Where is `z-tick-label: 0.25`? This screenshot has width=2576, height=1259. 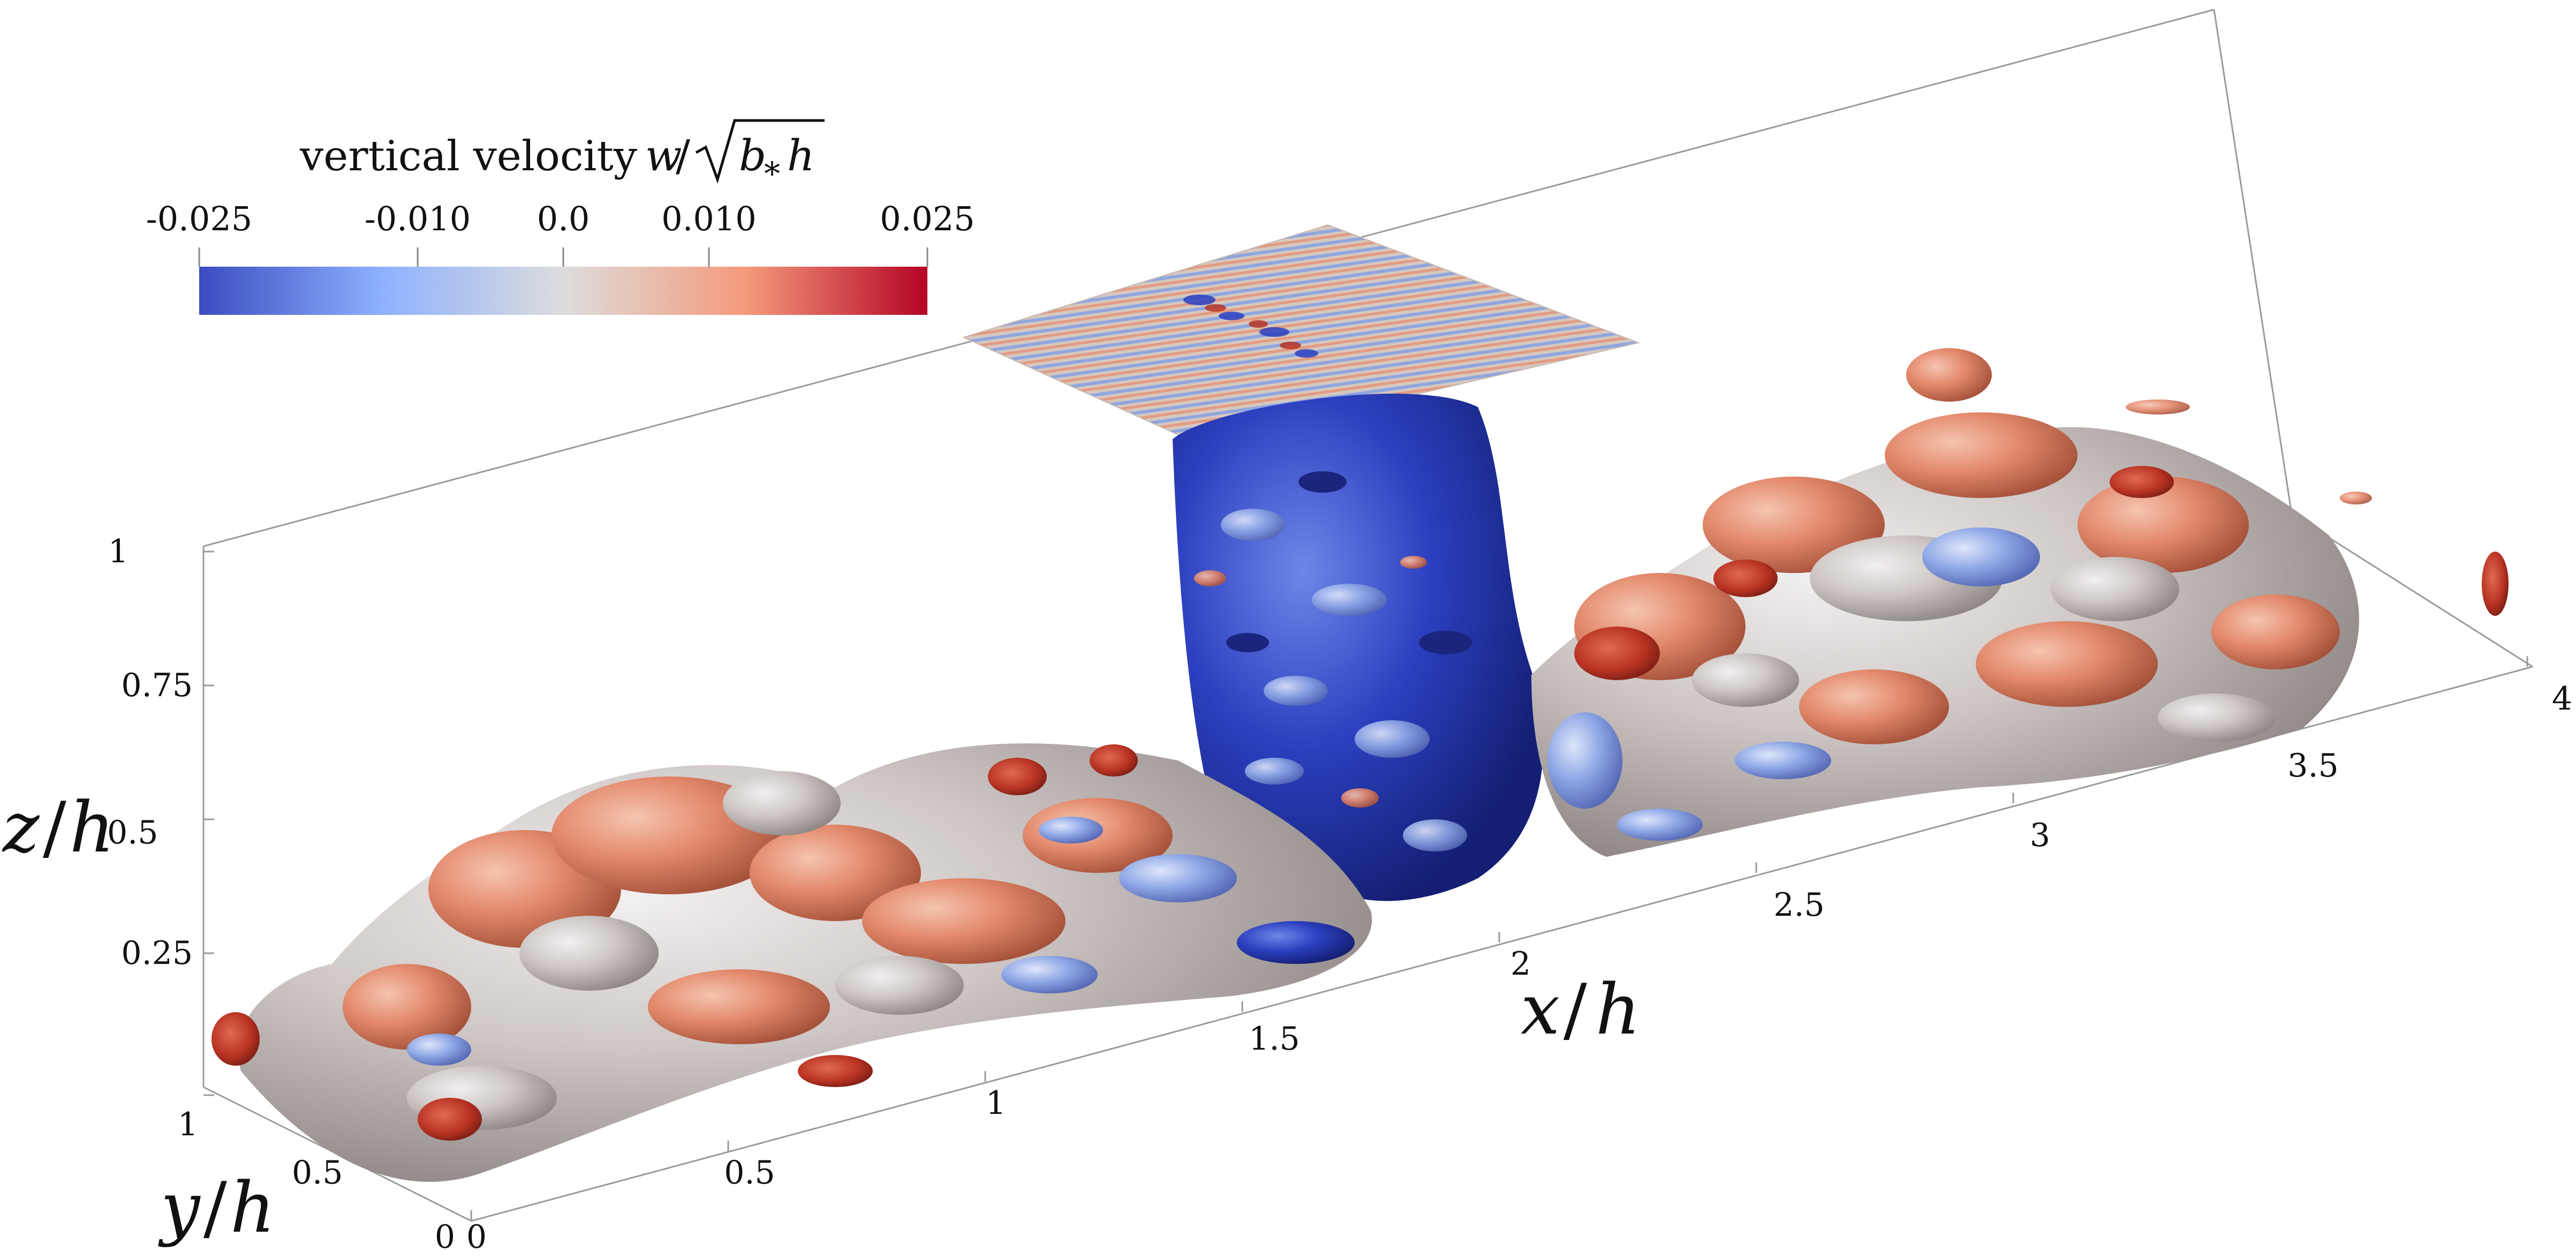 z-tick-label: 0.25 is located at coordinates (157, 953).